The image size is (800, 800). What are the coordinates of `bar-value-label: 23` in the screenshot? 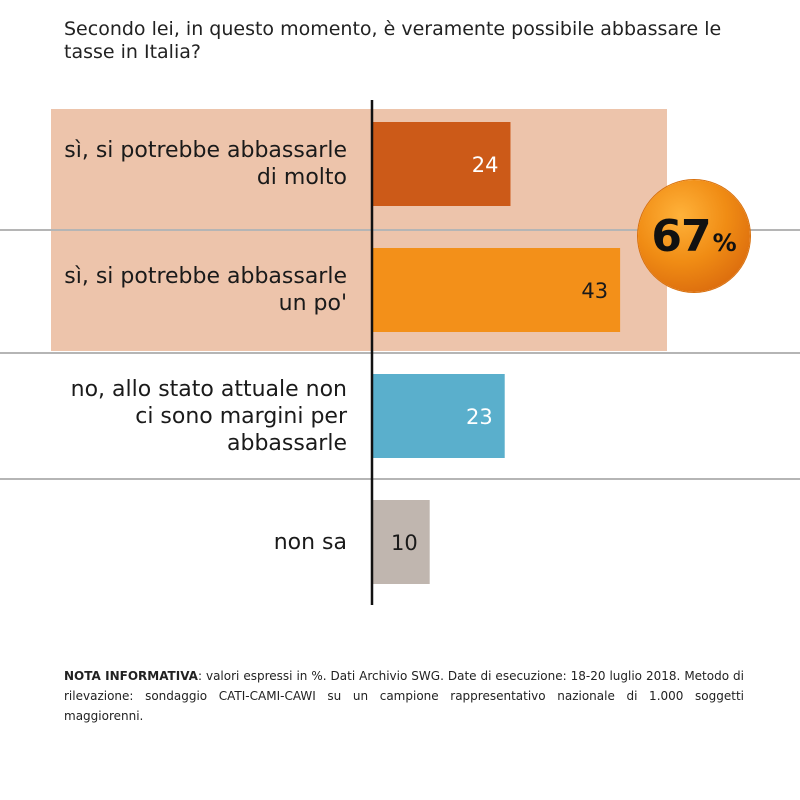 It's located at (479, 417).